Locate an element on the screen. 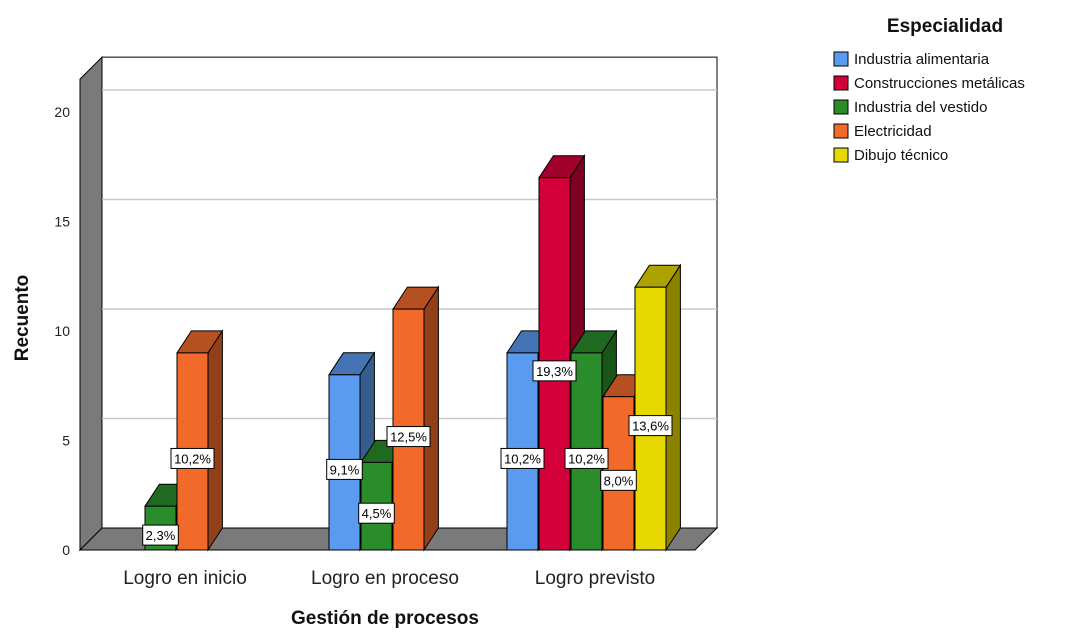 This screenshot has width=1078, height=632. x-tick-label: Logro en inicio is located at coordinates (185, 578).